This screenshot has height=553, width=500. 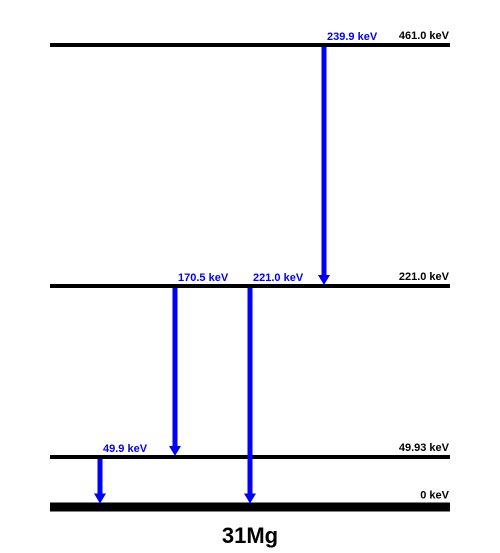 What do you see at coordinates (352, 37) in the screenshot?
I see `gamma-energy-label: 239.9 keV` at bounding box center [352, 37].